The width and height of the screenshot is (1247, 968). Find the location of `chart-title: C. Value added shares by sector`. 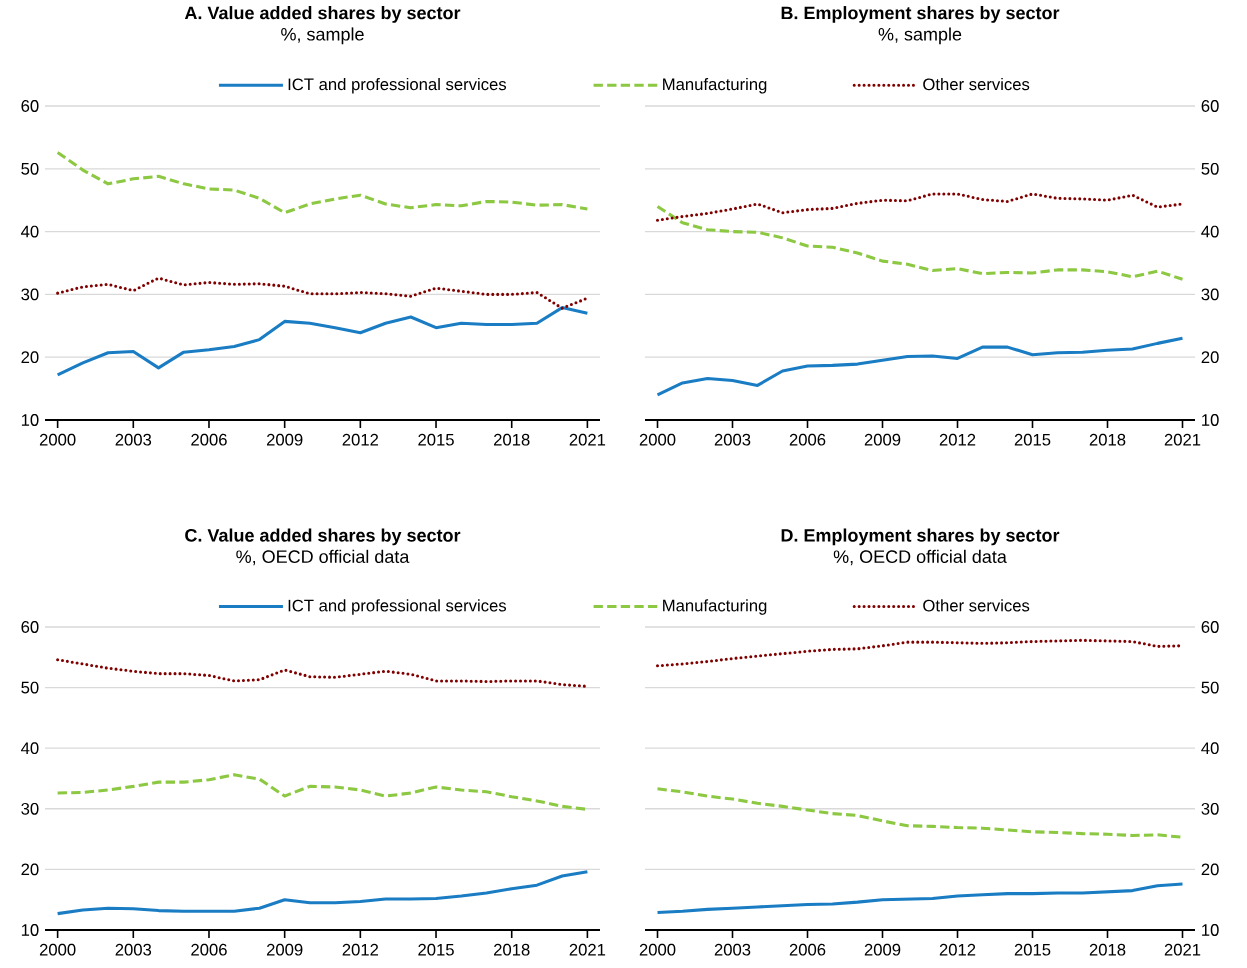

chart-title: C. Value added shares by sector is located at coordinates (323, 537).